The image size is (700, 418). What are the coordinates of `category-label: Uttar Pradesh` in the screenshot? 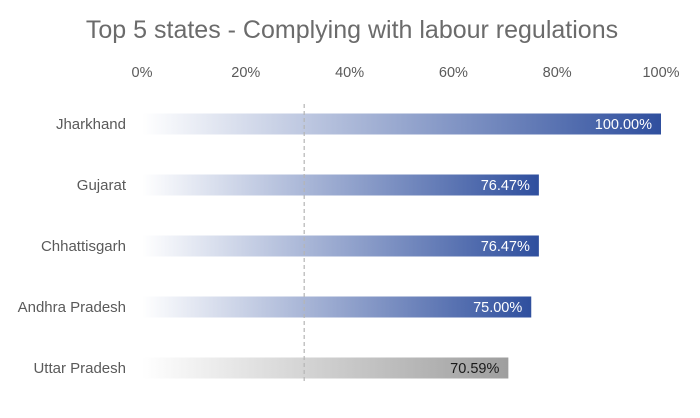 It's located at (79, 368).